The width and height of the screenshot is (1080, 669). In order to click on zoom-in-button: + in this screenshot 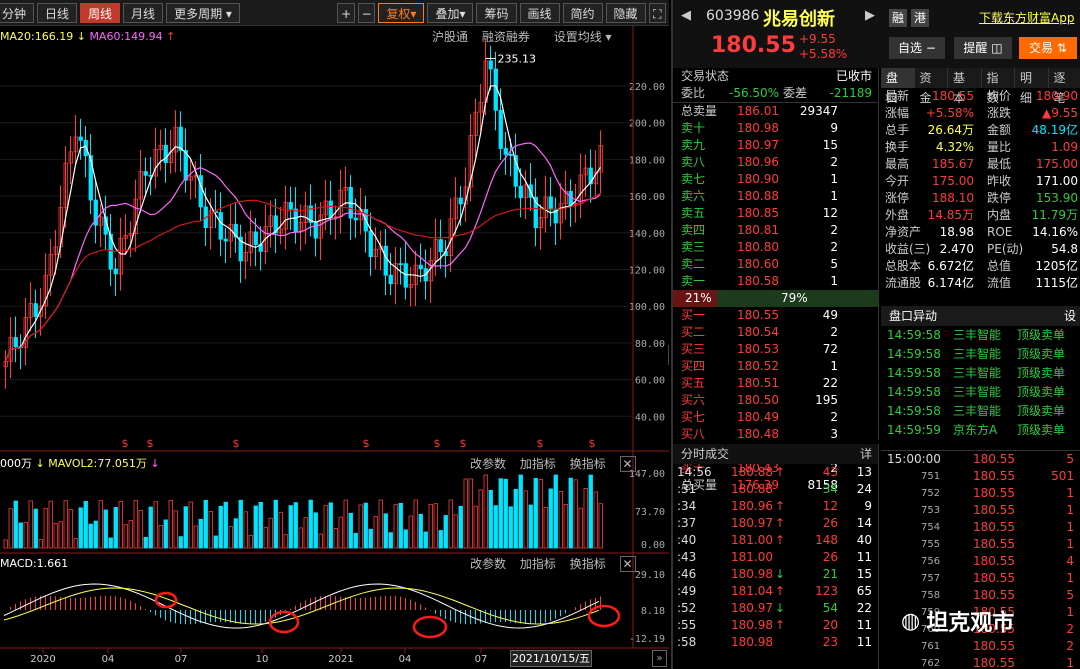, I will do `click(346, 12)`.